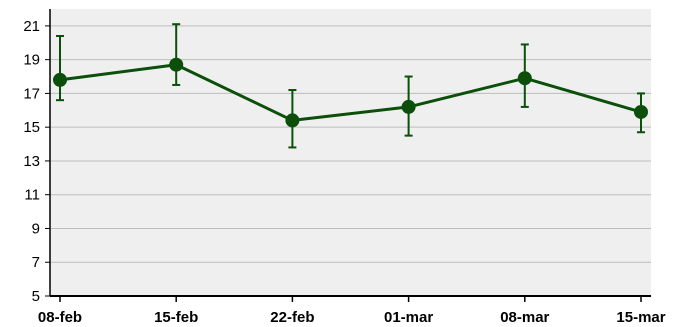  Describe the element at coordinates (408, 317) in the screenshot. I see `x-tick-label: 01-mar` at that location.